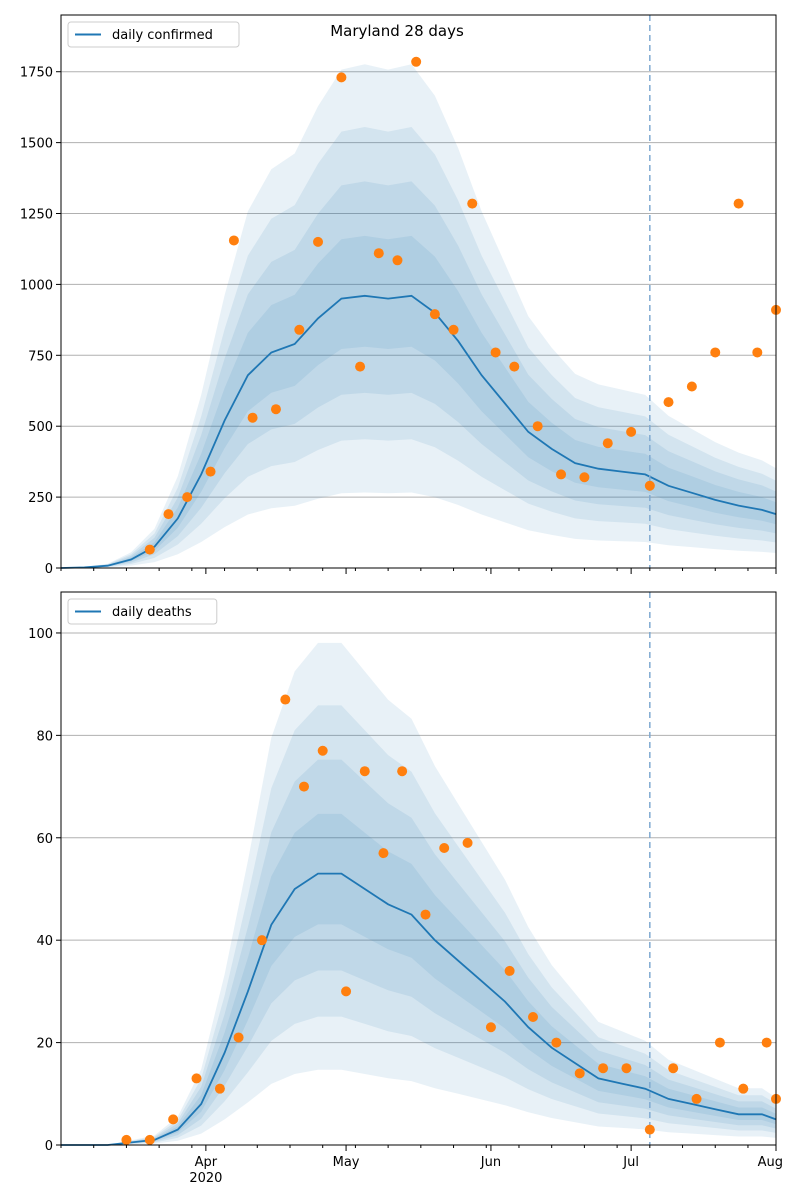  I want to click on x-tick-label: Apr, so click(206, 1162).